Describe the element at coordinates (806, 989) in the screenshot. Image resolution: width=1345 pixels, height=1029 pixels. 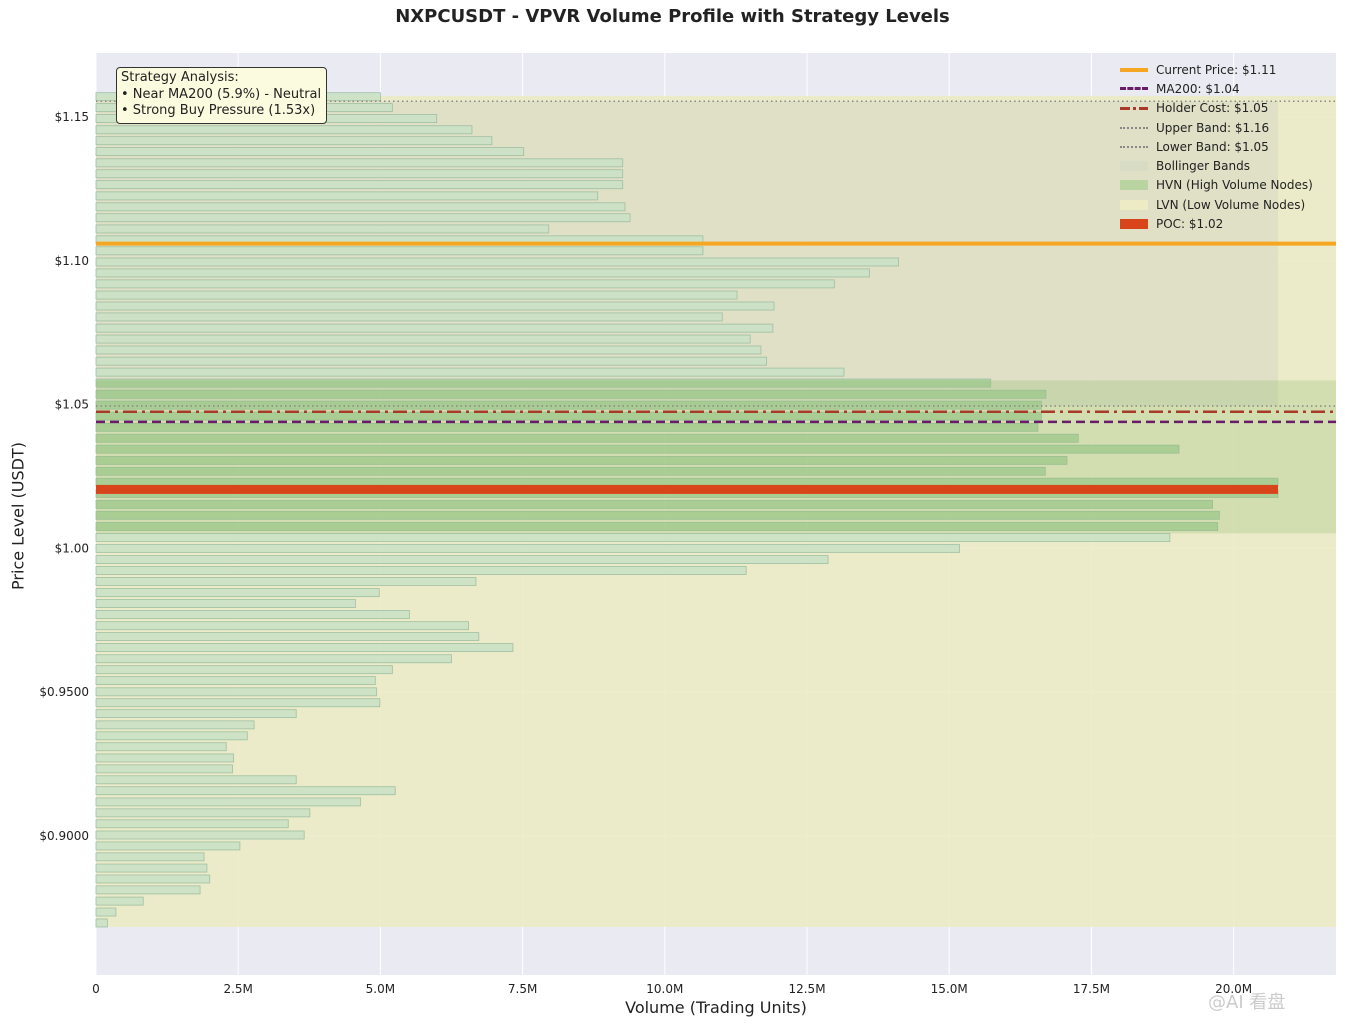
I see `x-tick-label: 12.5M` at that location.